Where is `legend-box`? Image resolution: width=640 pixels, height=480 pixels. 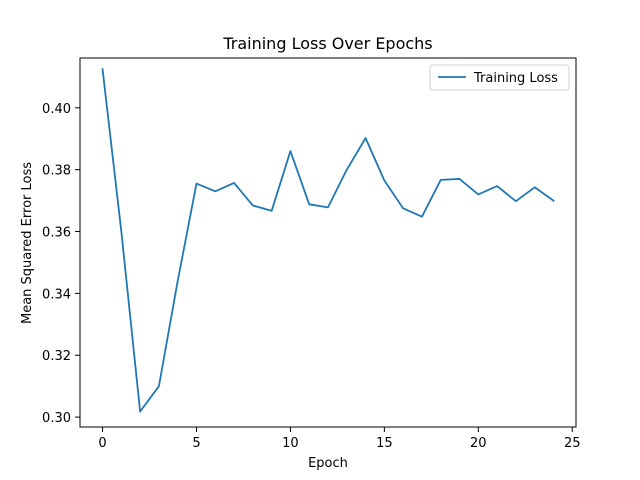 legend-box is located at coordinates (499, 77).